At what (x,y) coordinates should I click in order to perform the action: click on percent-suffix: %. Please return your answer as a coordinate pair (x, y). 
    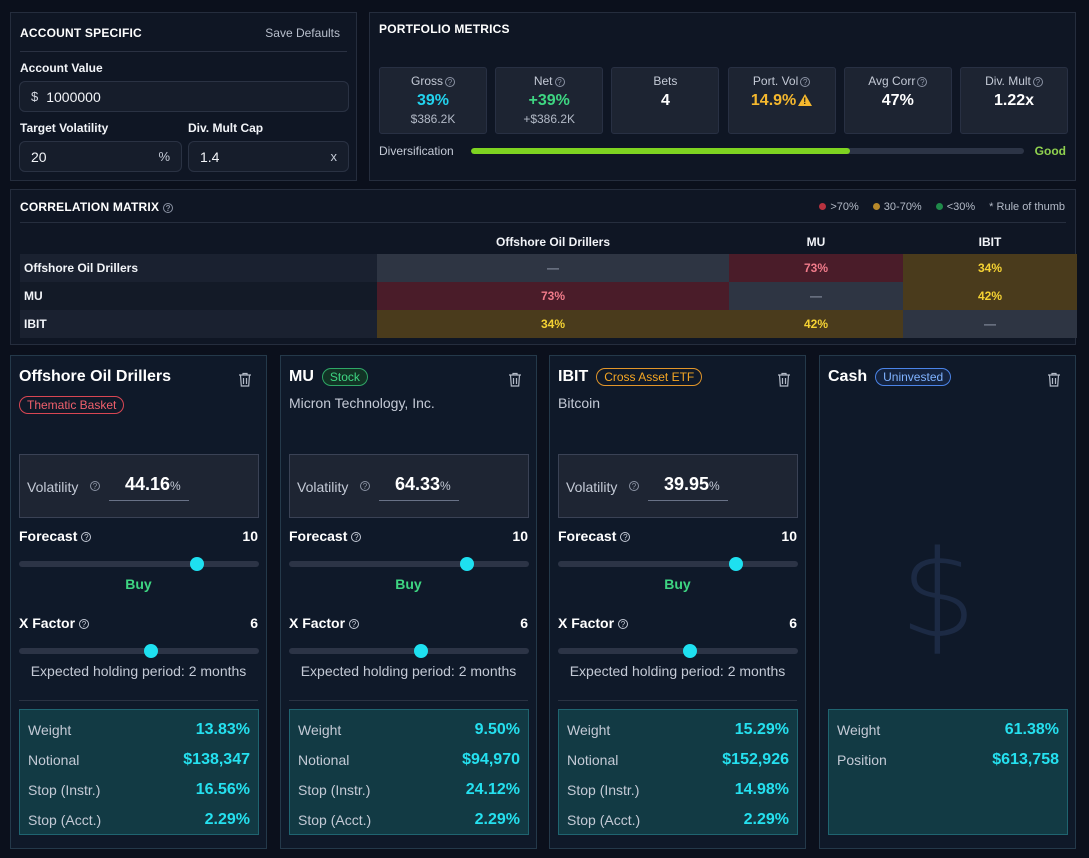
    Looking at the image, I should click on (175, 486).